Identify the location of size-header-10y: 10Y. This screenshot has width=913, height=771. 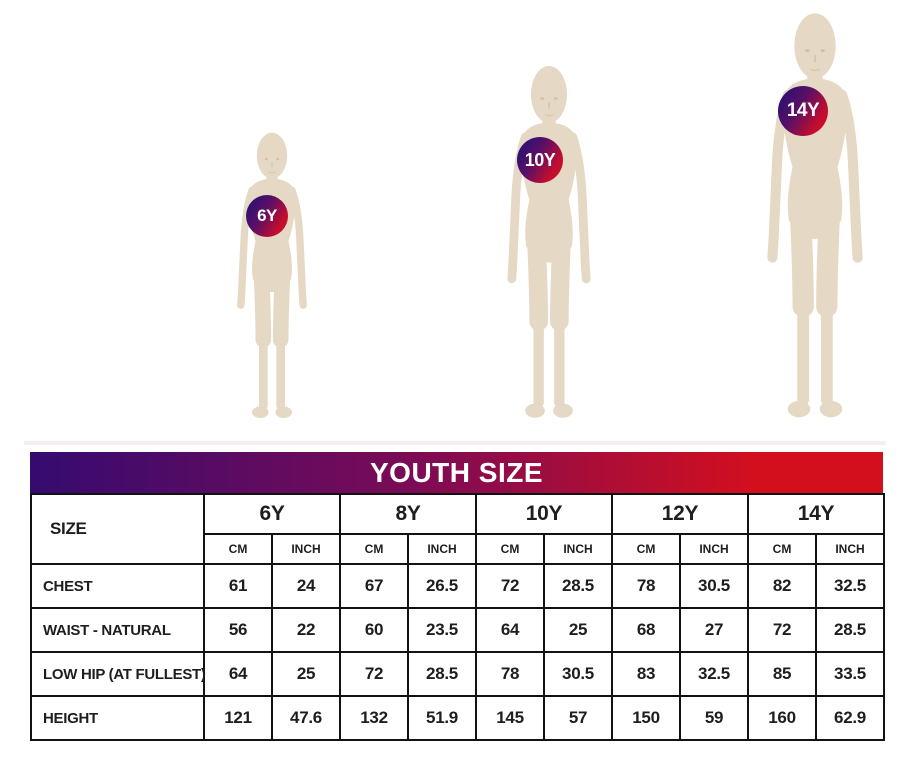
(544, 514).